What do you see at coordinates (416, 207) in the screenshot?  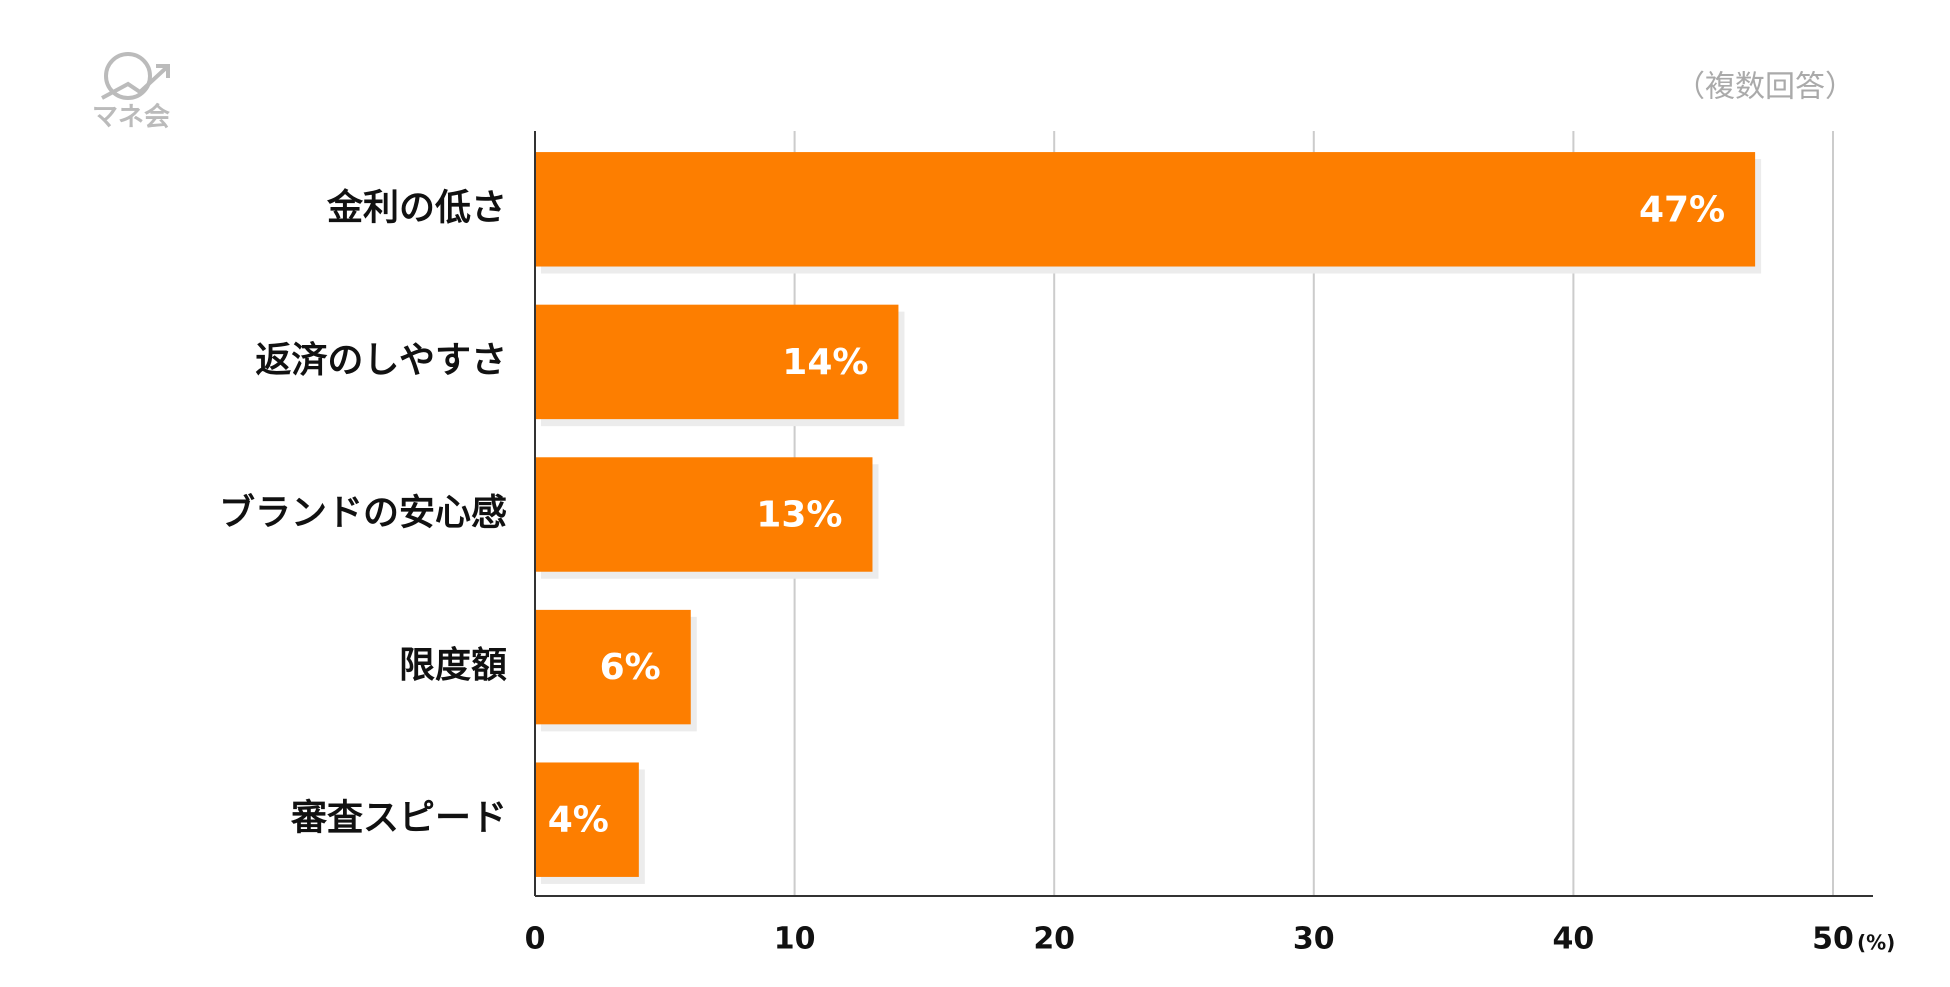 I see `y-tick-label: 金利の低さ` at bounding box center [416, 207].